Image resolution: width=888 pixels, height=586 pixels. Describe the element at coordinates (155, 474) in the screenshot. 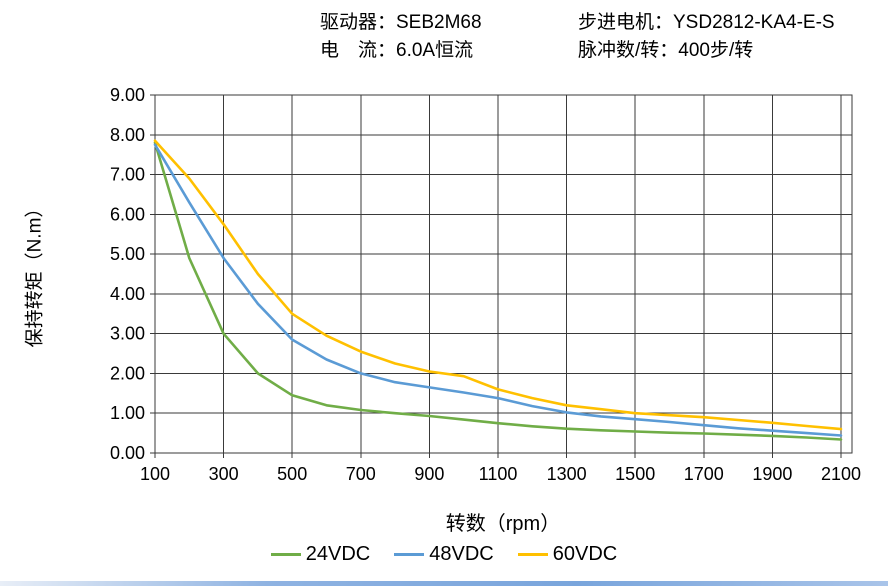

I see `x-tick-label: 100` at that location.